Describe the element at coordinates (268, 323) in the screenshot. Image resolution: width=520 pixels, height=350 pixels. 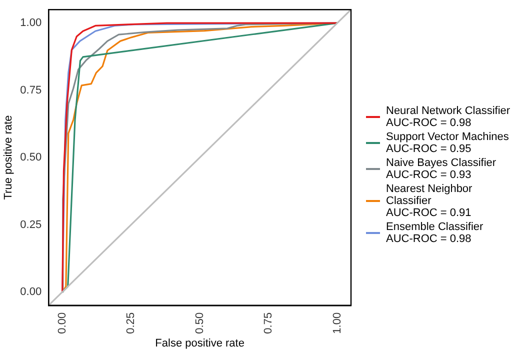
I see `x-tick-label: 0.75` at that location.